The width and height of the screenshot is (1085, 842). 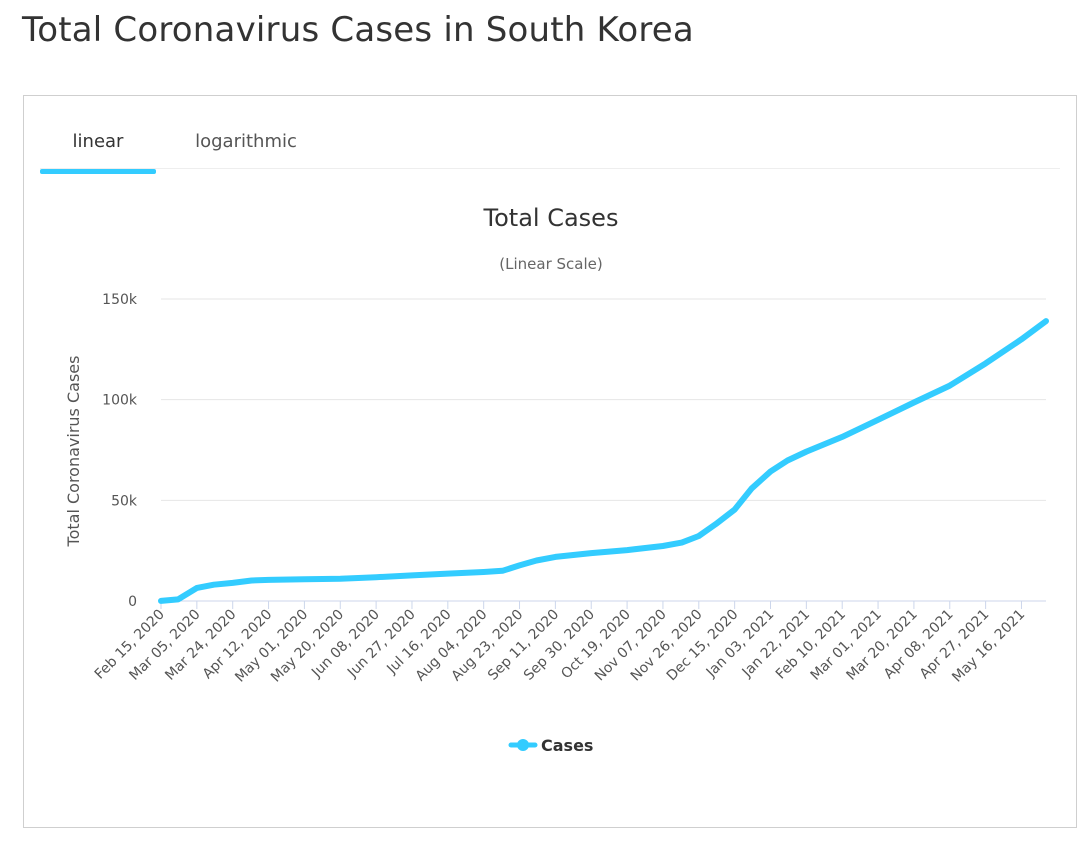 I want to click on tab-linear-label: linear, so click(x=98, y=141).